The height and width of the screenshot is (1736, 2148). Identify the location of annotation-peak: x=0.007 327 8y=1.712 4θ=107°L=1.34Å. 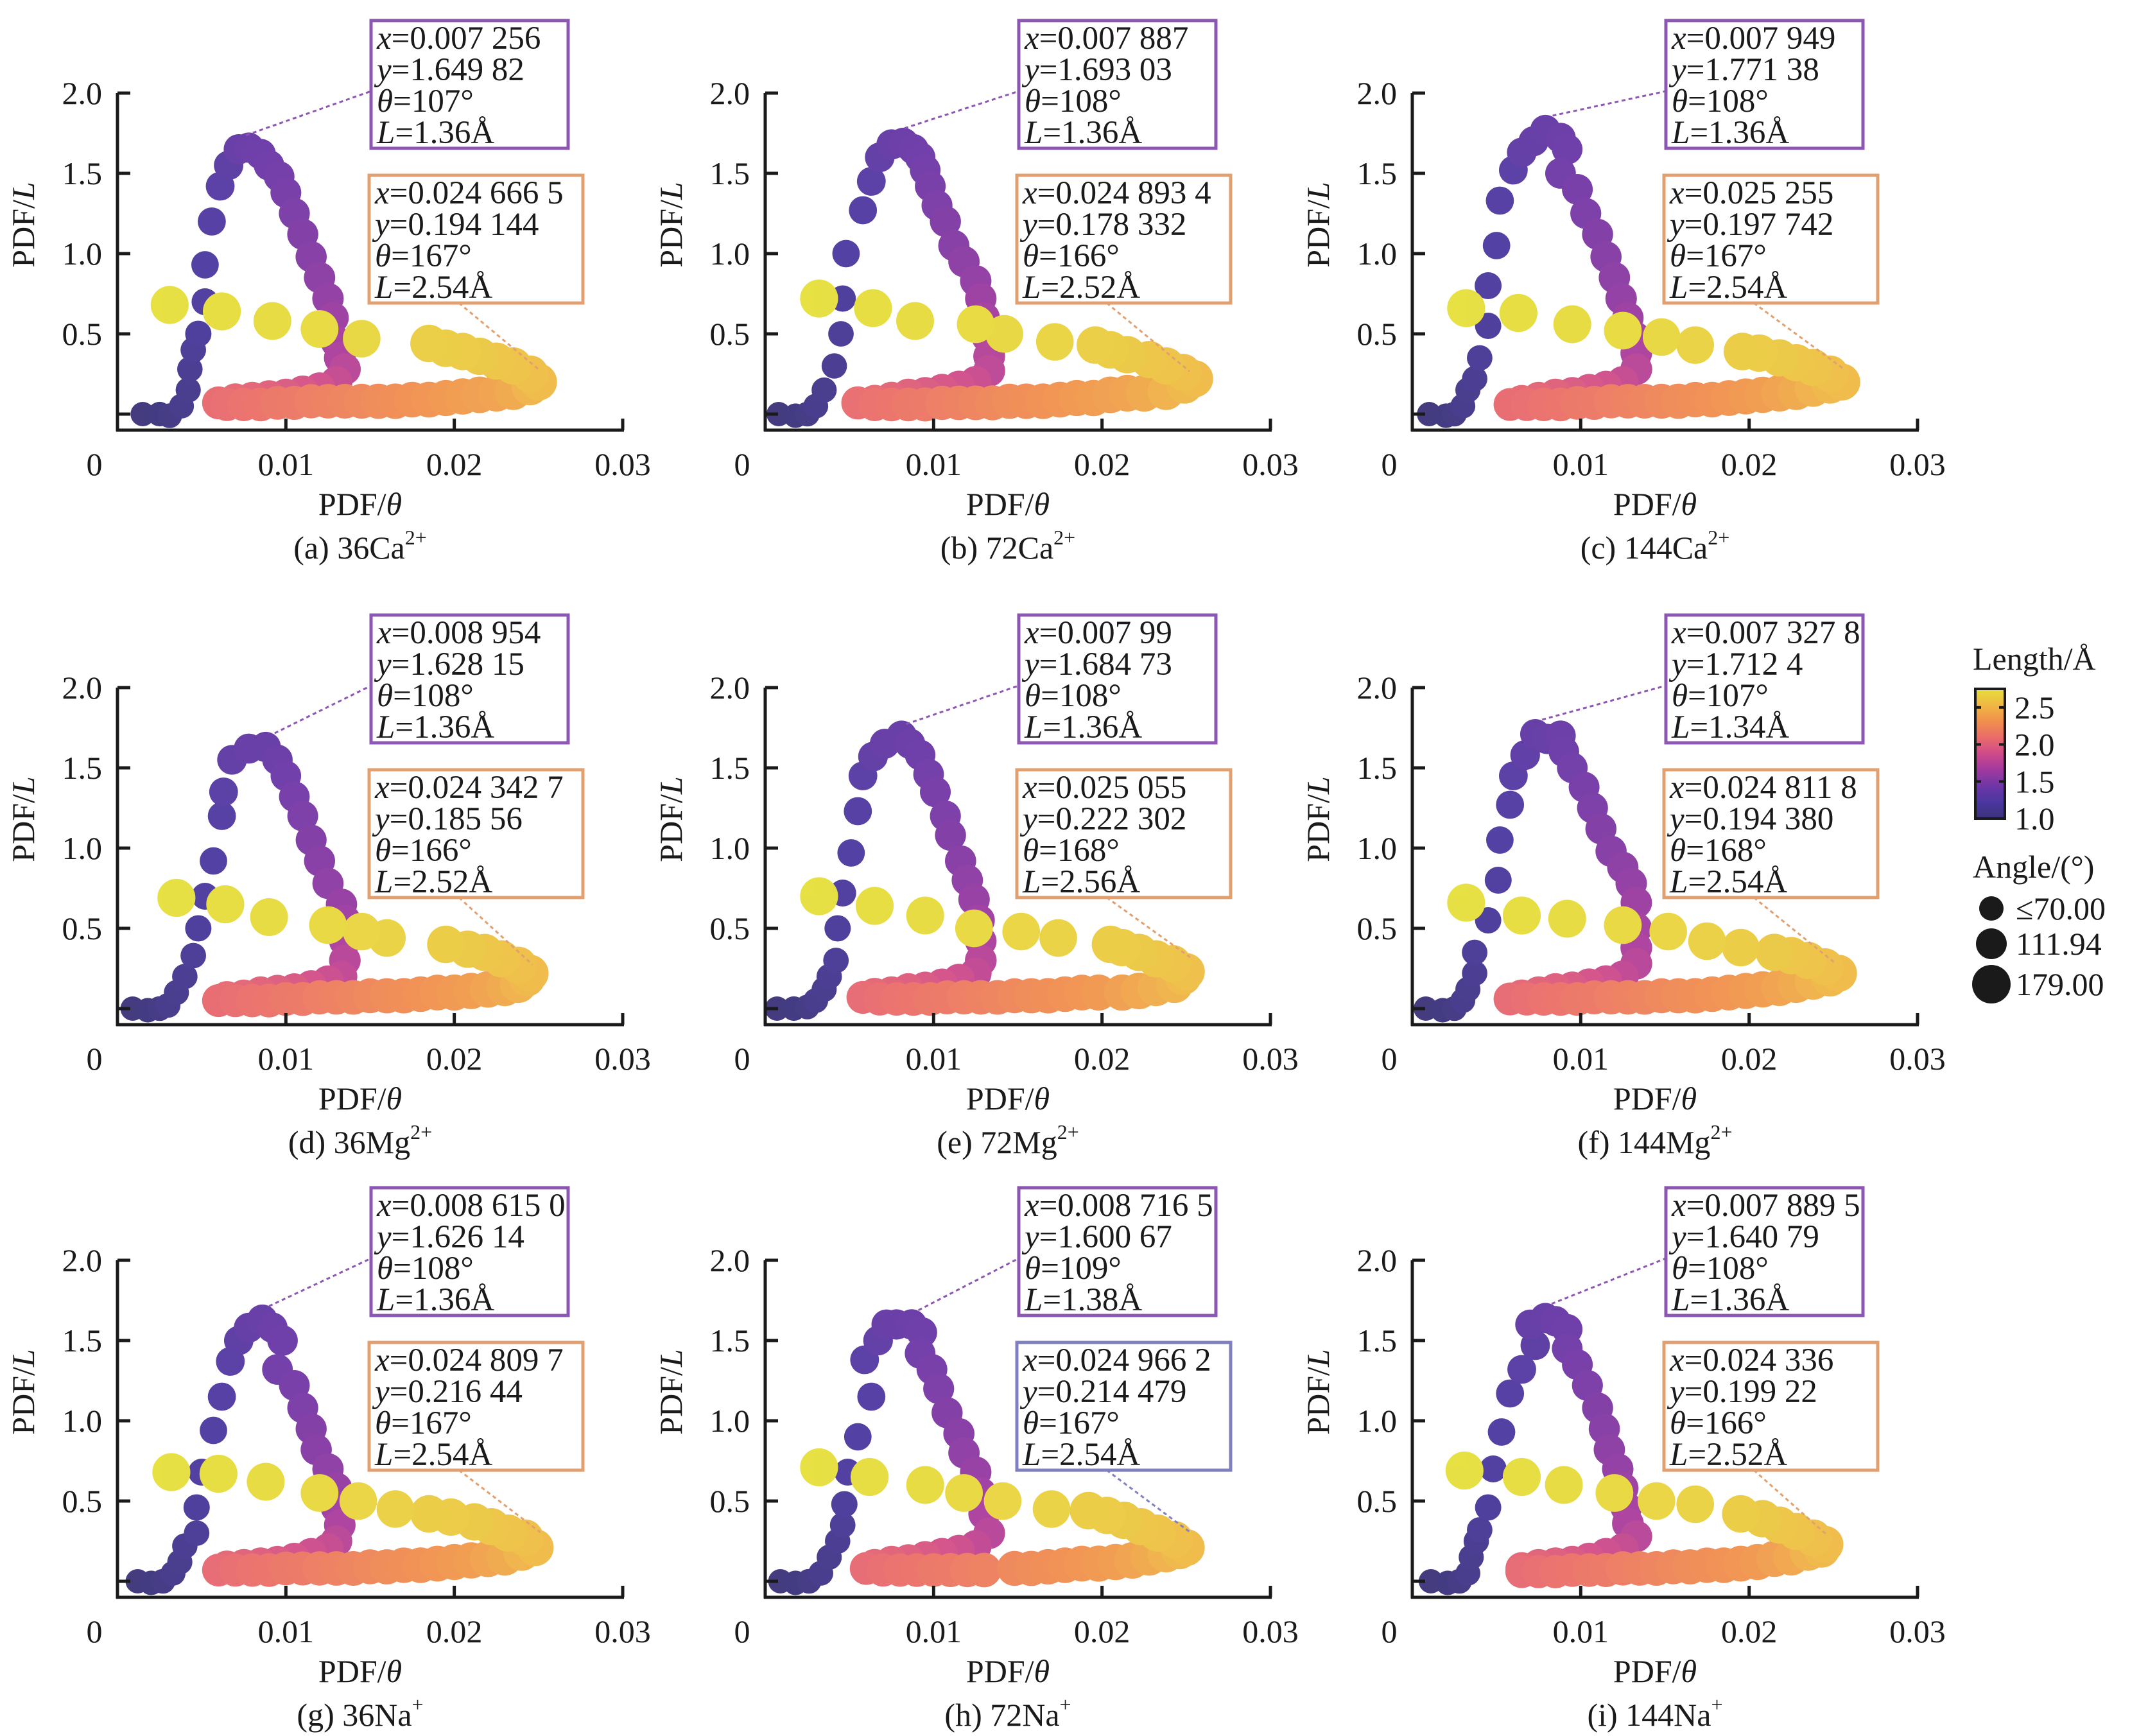
(1703, 679).